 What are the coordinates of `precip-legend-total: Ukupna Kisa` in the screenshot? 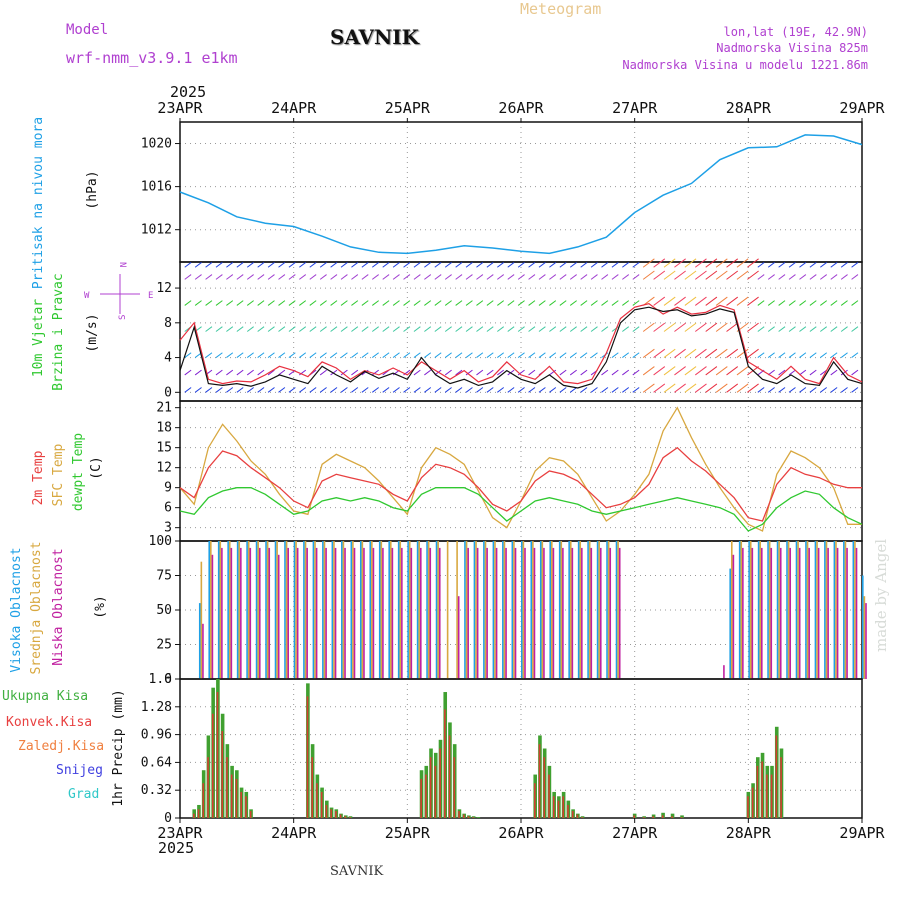 It's located at (45, 696).